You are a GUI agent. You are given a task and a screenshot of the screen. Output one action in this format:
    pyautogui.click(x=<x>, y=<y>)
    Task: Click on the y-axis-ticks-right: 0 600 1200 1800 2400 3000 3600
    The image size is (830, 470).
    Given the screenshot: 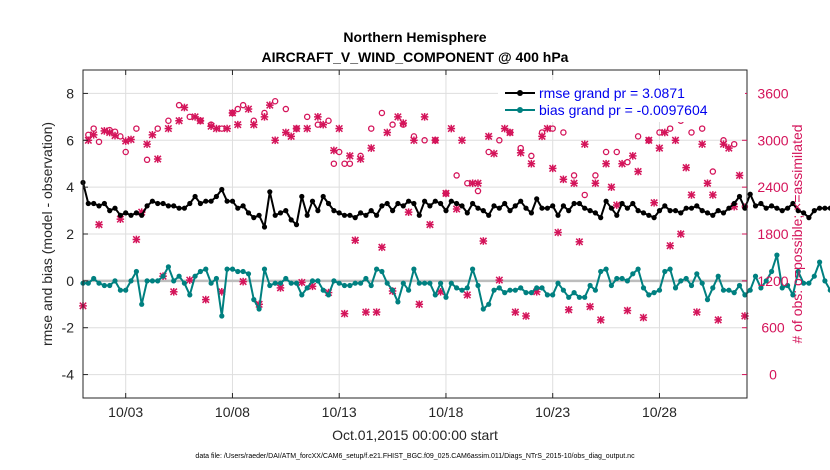 What is the action you would take?
    pyautogui.click(x=765, y=234)
    